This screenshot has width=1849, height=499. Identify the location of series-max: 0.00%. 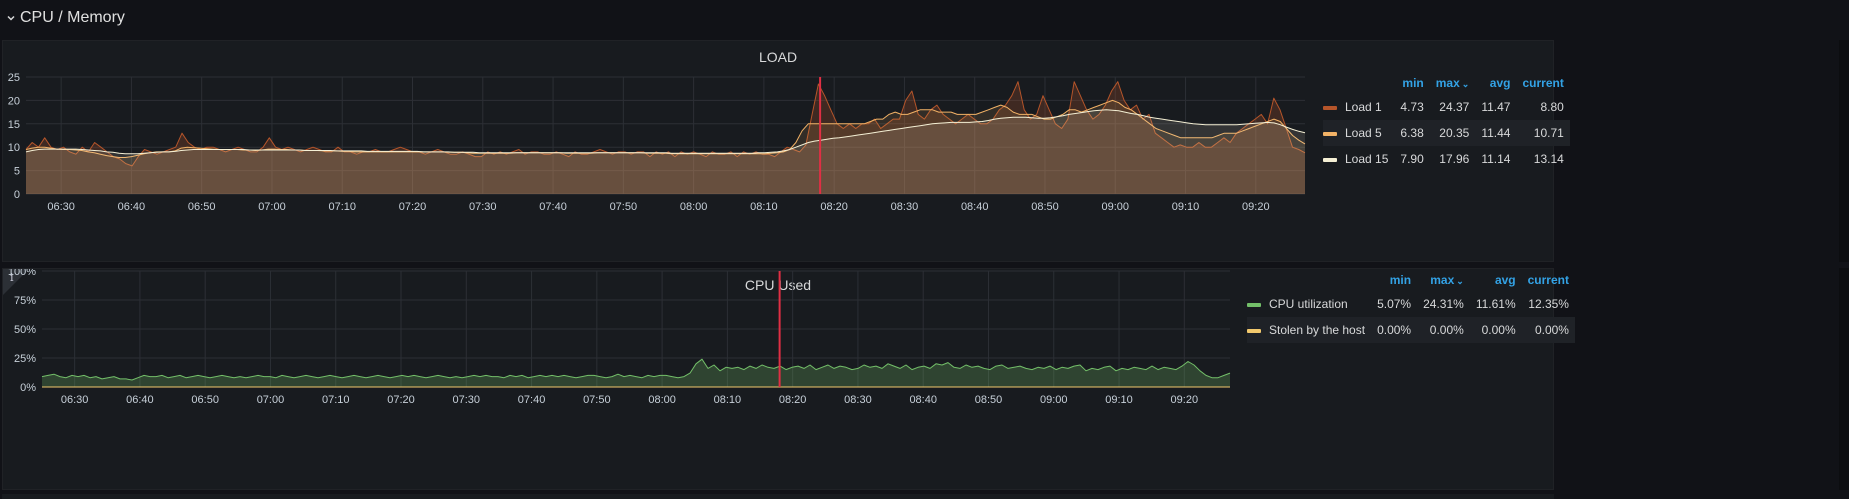
(1443, 330).